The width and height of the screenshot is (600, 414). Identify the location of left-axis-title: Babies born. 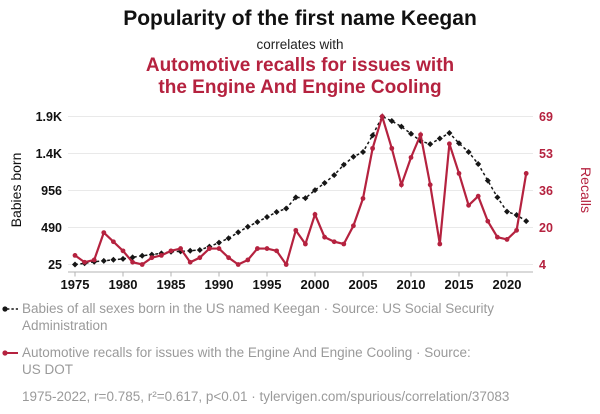
(16, 190).